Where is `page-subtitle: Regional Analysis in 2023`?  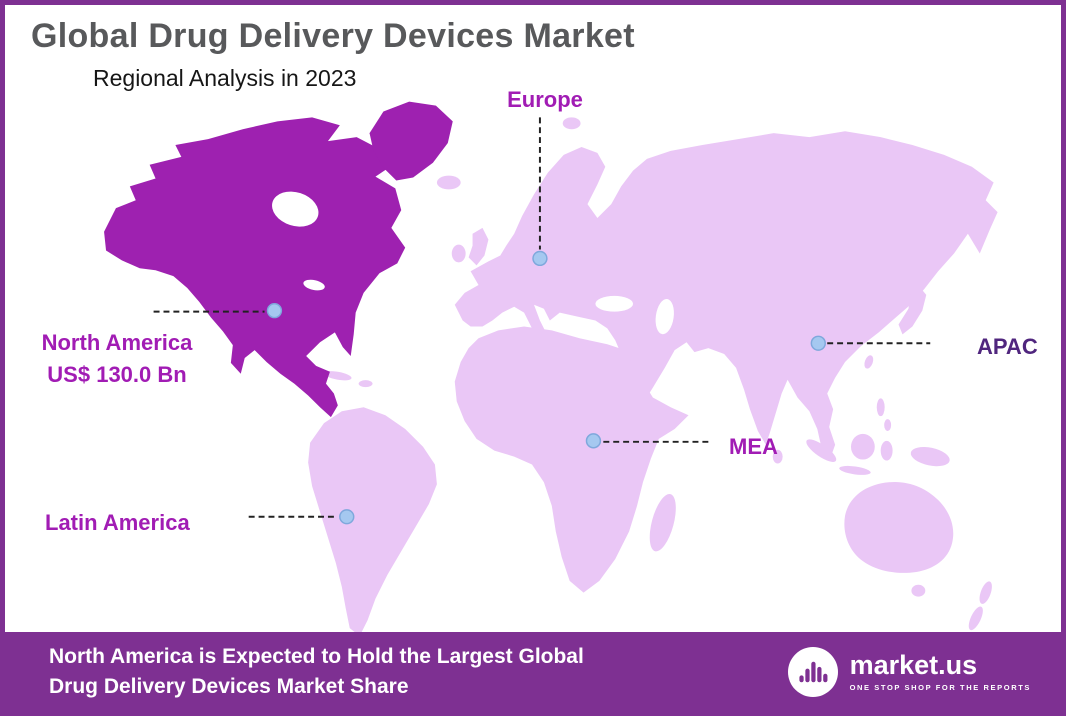
page-subtitle: Regional Analysis in 2023 is located at coordinates (225, 78).